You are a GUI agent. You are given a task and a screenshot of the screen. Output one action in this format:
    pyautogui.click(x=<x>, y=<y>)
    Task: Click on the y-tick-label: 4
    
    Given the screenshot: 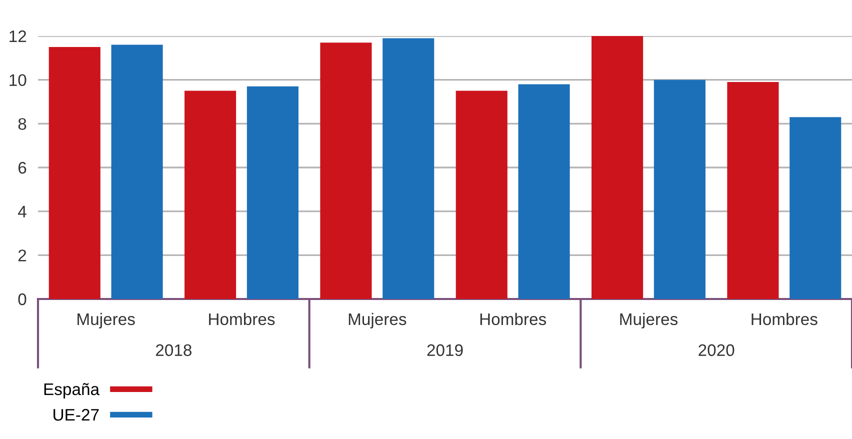 What is the action you would take?
    pyautogui.click(x=22, y=212)
    